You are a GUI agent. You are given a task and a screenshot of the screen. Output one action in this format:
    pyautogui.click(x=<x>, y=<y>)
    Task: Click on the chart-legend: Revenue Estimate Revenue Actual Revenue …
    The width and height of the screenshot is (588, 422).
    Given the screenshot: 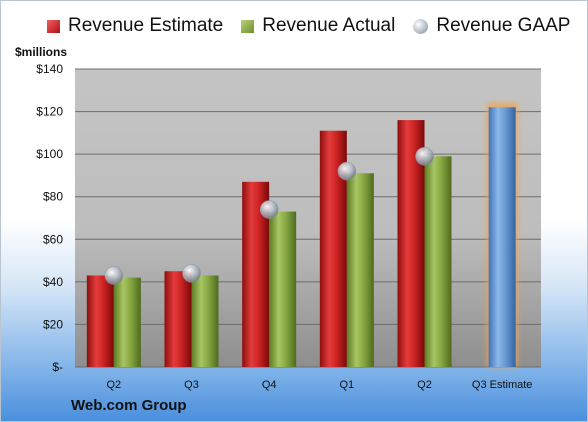 What is the action you would take?
    pyautogui.click(x=308, y=26)
    